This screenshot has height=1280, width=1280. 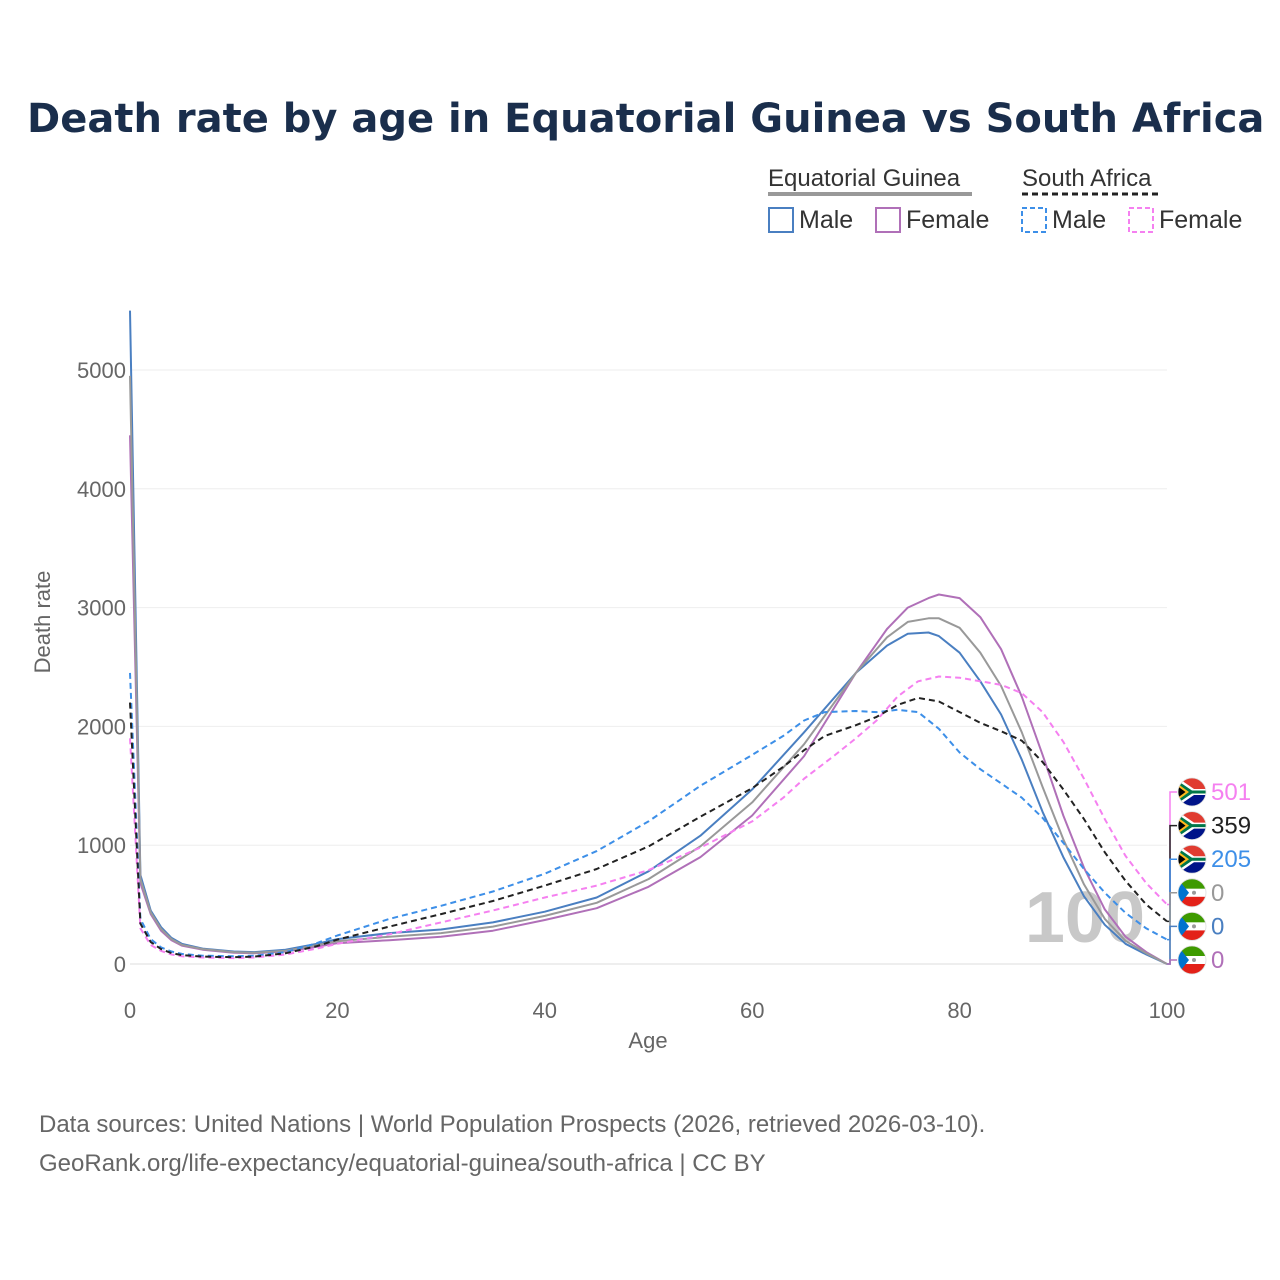 What do you see at coordinates (826, 220) in the screenshot?
I see `legend-label-eg-male: Male` at bounding box center [826, 220].